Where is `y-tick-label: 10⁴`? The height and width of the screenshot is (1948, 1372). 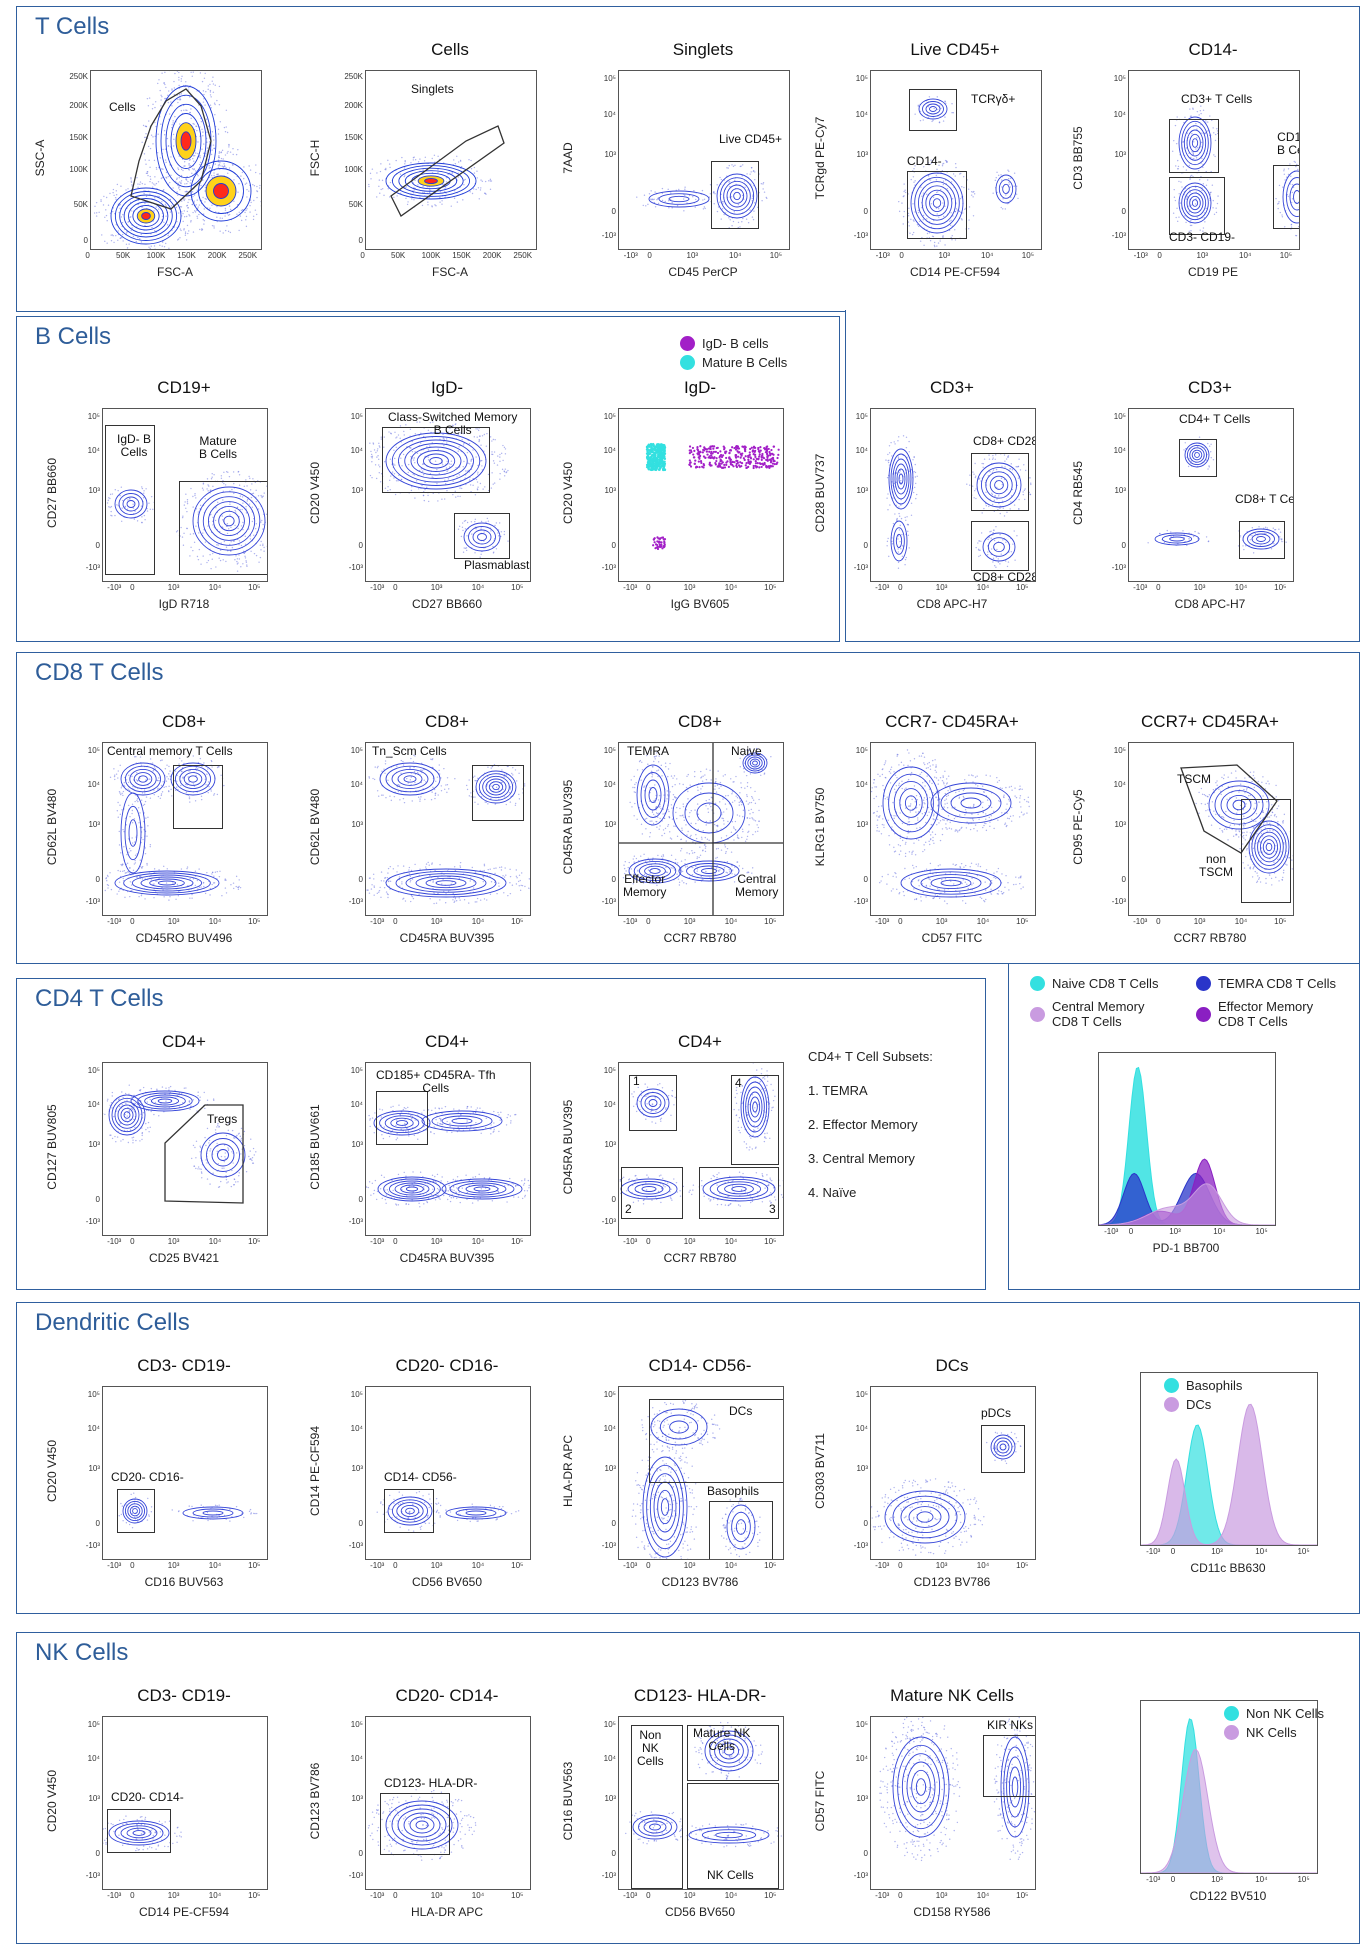
y-tick-label: 10⁴ is located at coordinates (356, 784).